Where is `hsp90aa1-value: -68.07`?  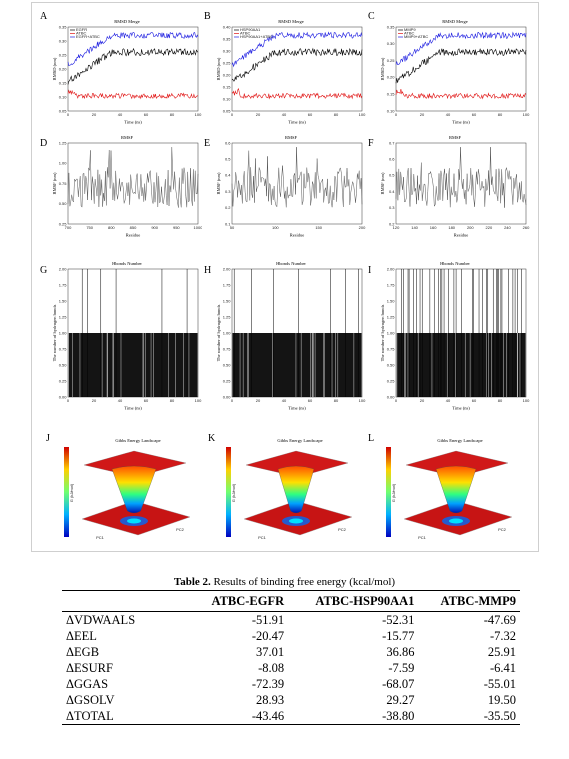 hsp90aa1-value: -68.07 is located at coordinates (398, 684).